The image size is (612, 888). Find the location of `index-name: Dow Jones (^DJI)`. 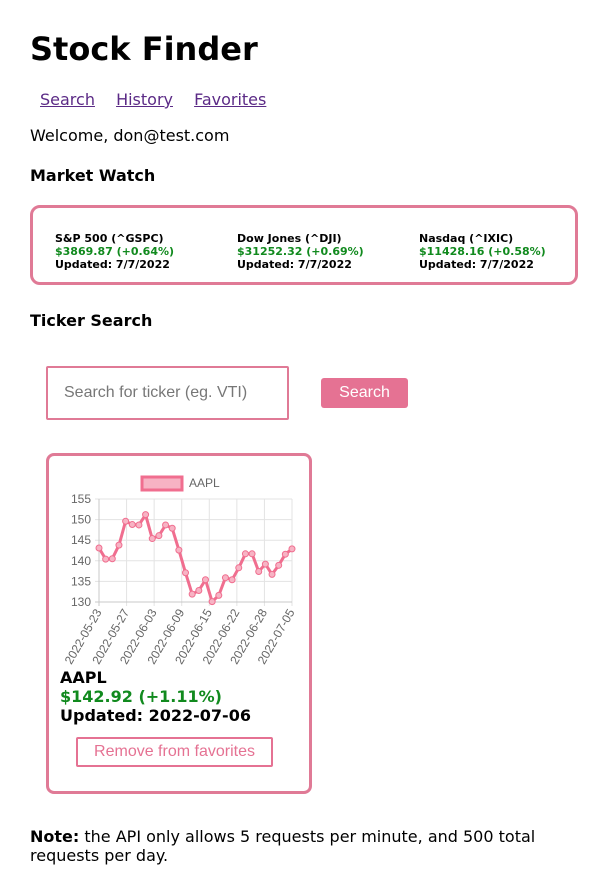

index-name: Dow Jones (^DJI) is located at coordinates (289, 238).